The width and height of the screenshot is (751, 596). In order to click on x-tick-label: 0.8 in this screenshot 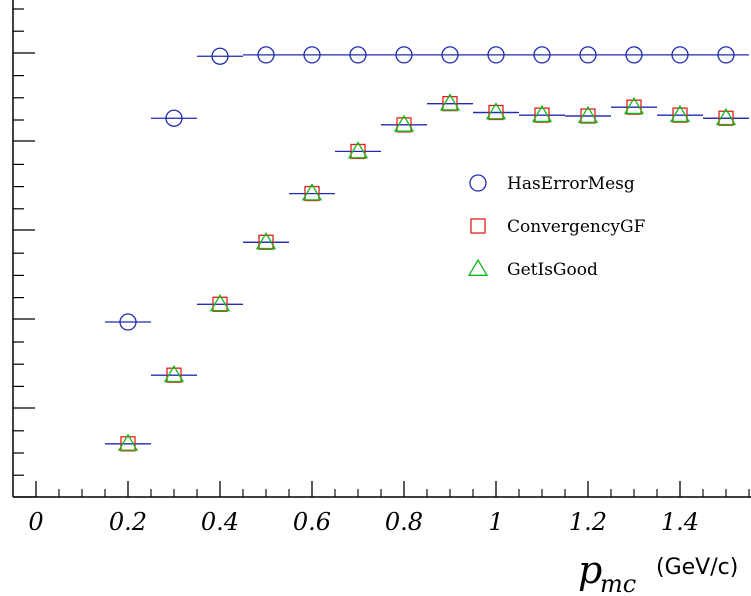, I will do `click(404, 522)`.